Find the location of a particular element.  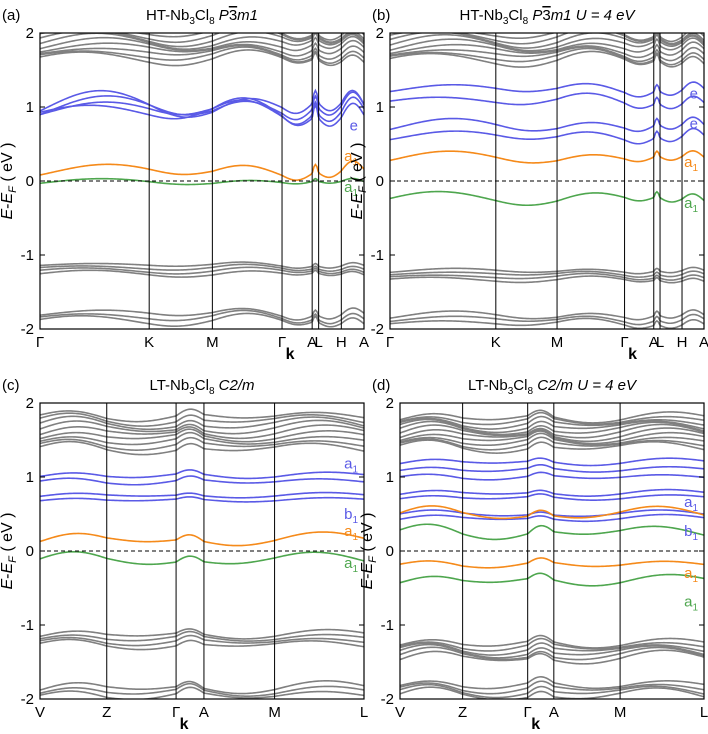

x-axis-label: k is located at coordinates (535, 724).